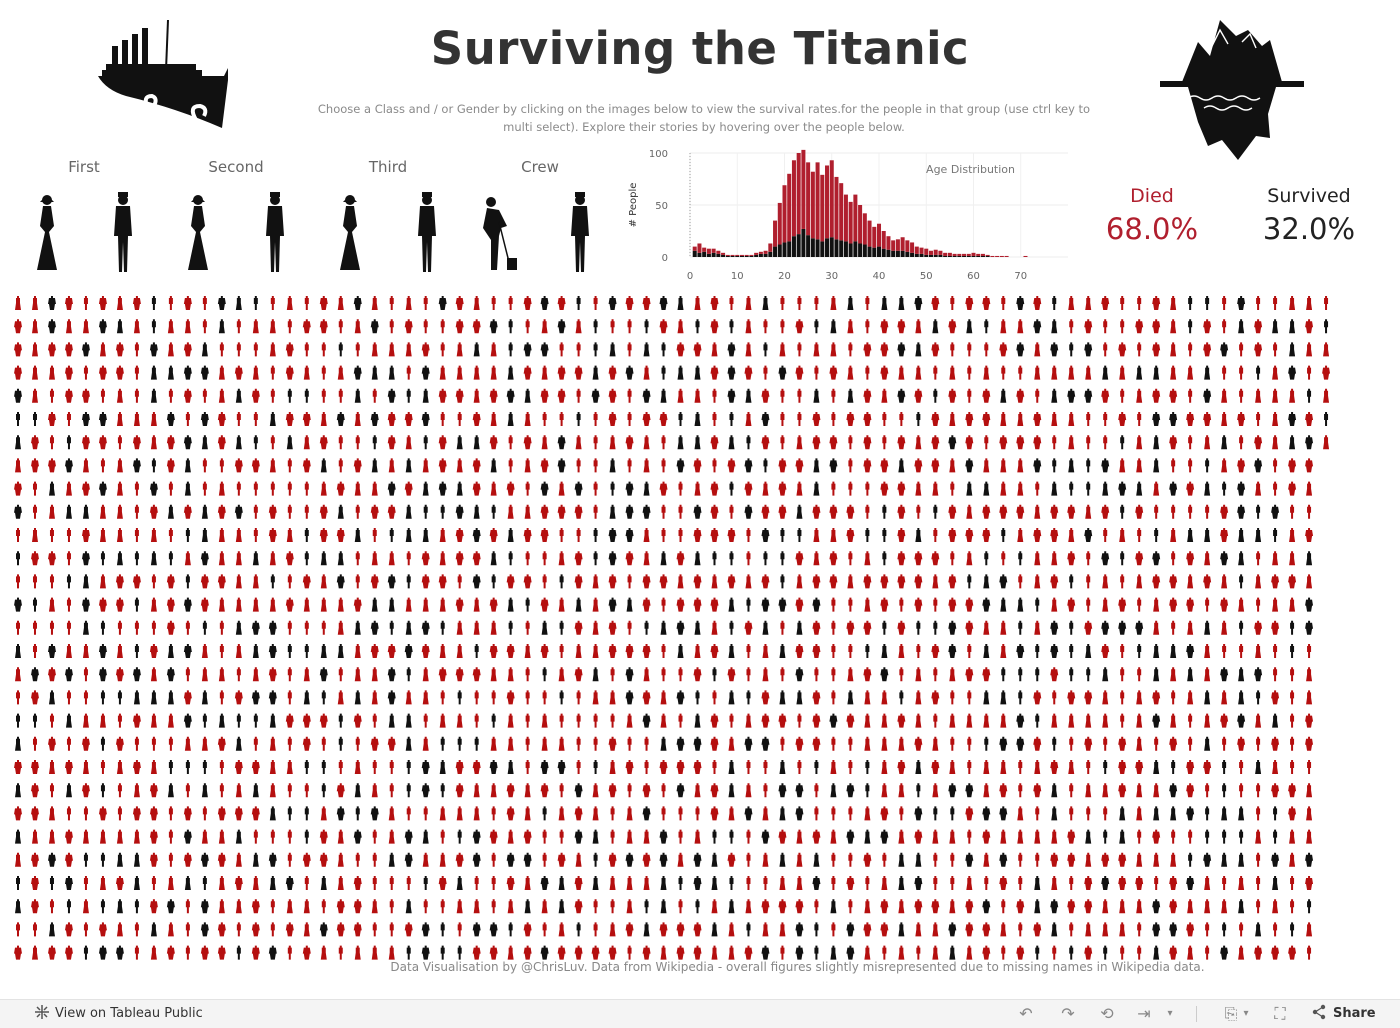 This screenshot has width=1400, height=1028. Describe the element at coordinates (275, 234) in the screenshot. I see `second-class-man-figure` at that location.